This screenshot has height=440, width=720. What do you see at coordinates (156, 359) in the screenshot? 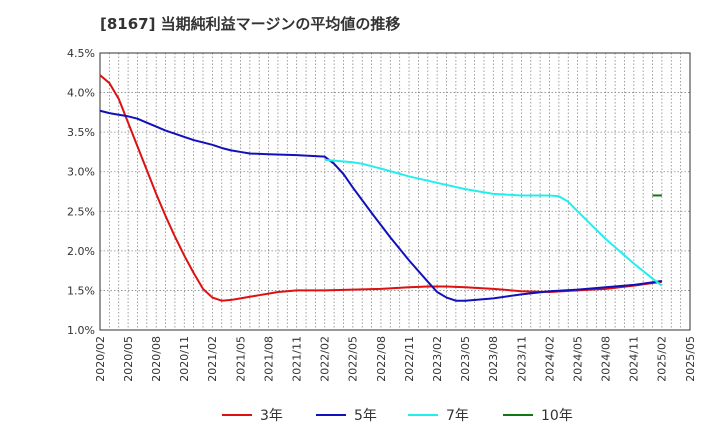
I see `x-tick-label: 2020/08` at bounding box center [156, 359].